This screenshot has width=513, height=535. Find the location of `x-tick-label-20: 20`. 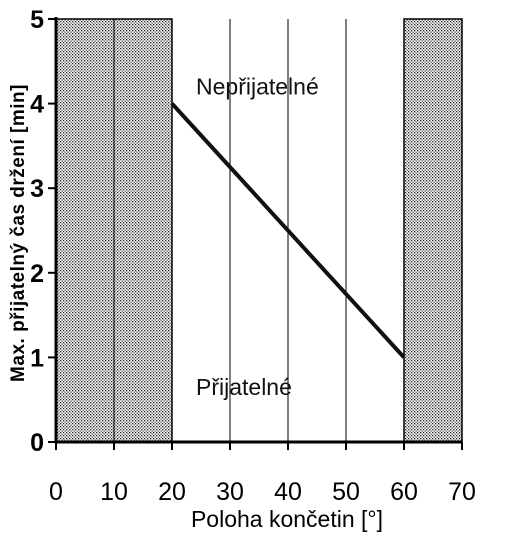

x-tick-label-20: 20 is located at coordinates (172, 492).